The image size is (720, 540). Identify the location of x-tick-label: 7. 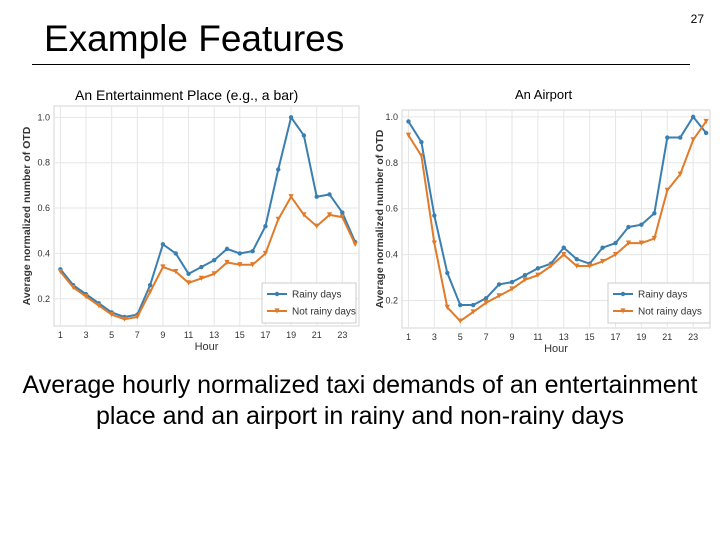
(486, 337).